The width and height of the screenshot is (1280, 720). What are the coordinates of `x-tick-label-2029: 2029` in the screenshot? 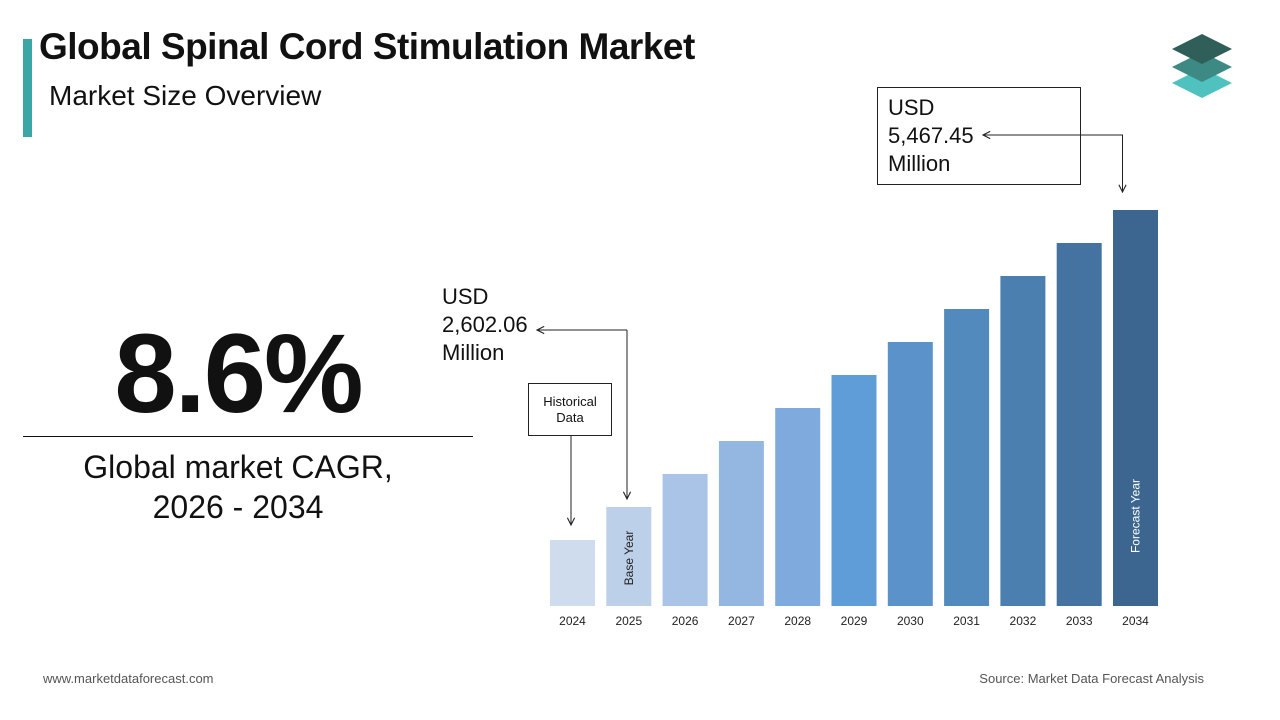 It's located at (854, 621).